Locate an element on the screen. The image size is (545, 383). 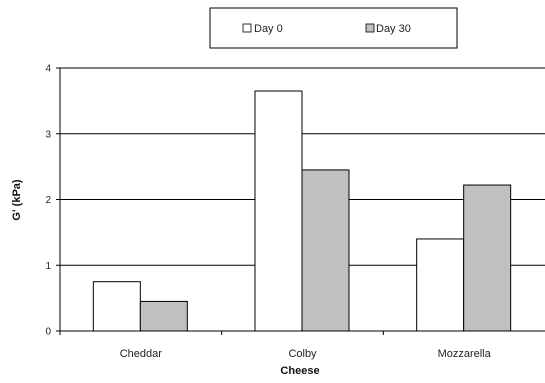
x-category-label: Colby is located at coordinates (302, 354).